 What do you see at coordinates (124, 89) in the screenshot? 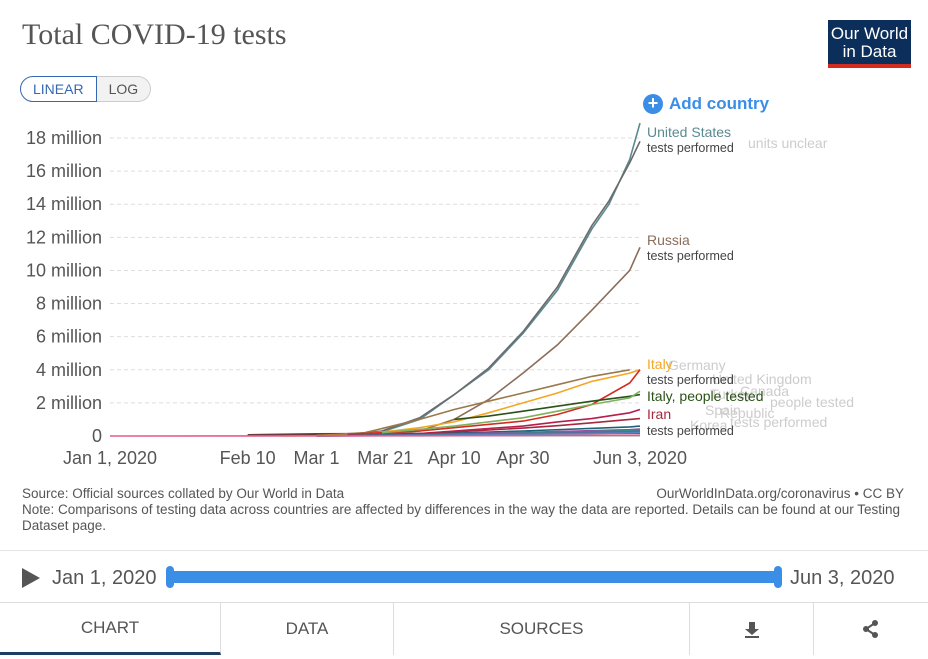
I see `log-scale-button: LOG` at bounding box center [124, 89].